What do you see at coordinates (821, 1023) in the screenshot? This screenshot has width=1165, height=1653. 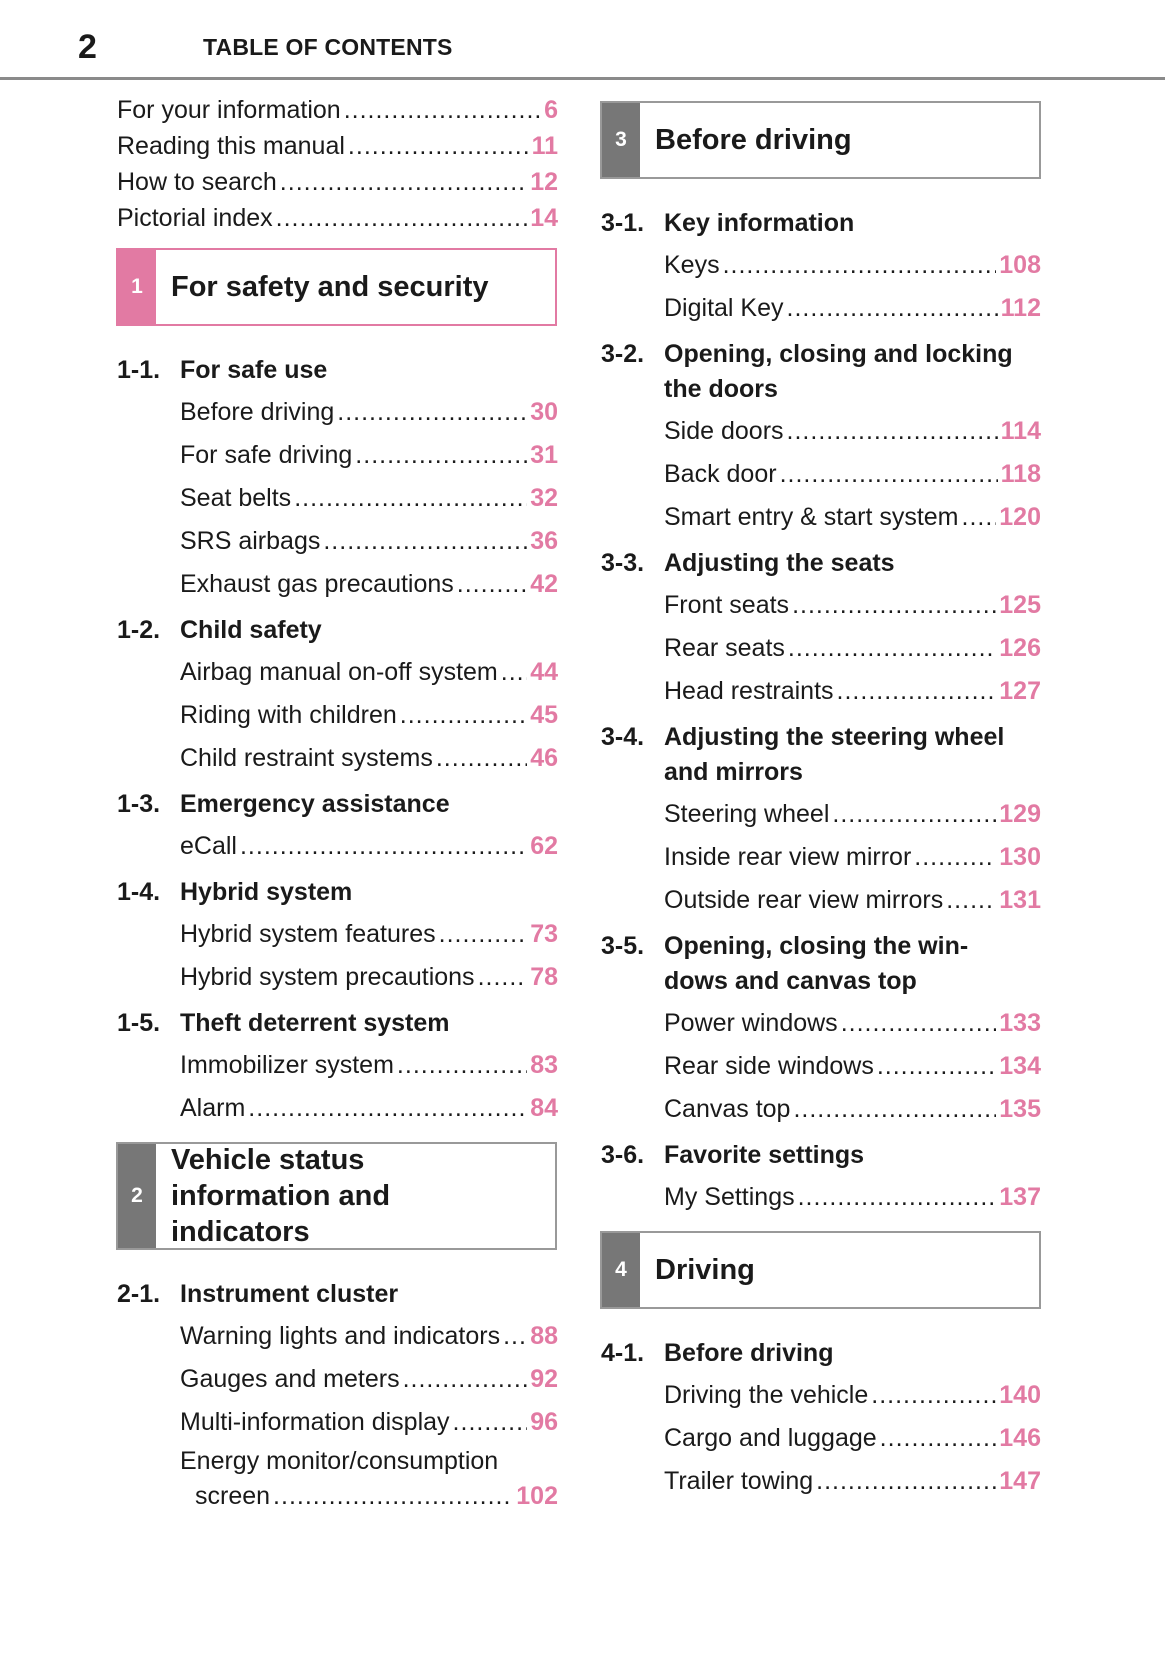 I see `toc-entry: Power windows 133` at bounding box center [821, 1023].